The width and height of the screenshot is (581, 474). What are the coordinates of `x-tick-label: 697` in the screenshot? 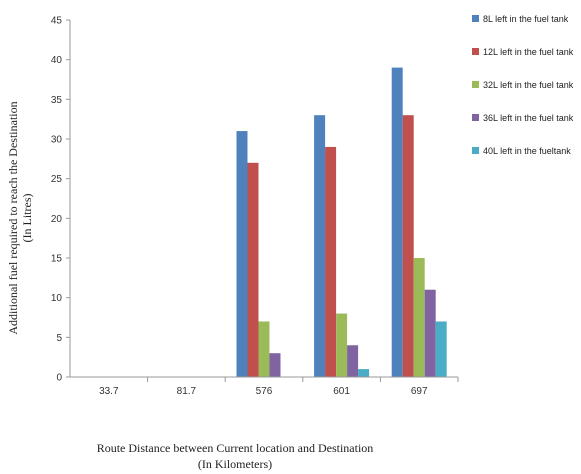 It's located at (419, 391).